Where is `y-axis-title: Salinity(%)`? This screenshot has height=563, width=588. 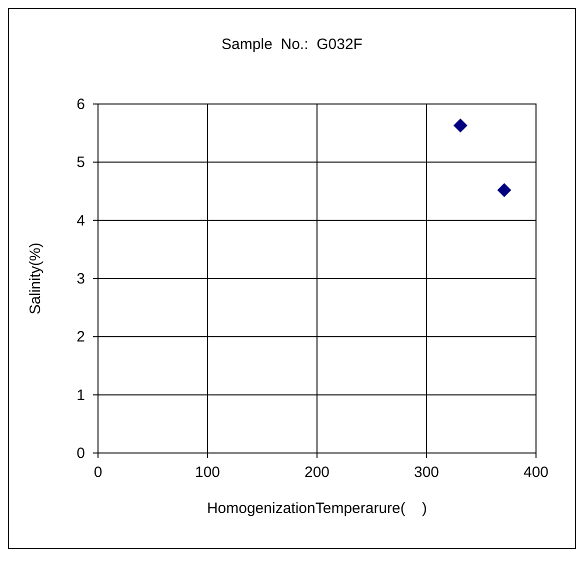
y-axis-title: Salinity(%) is located at coordinates (35, 278).